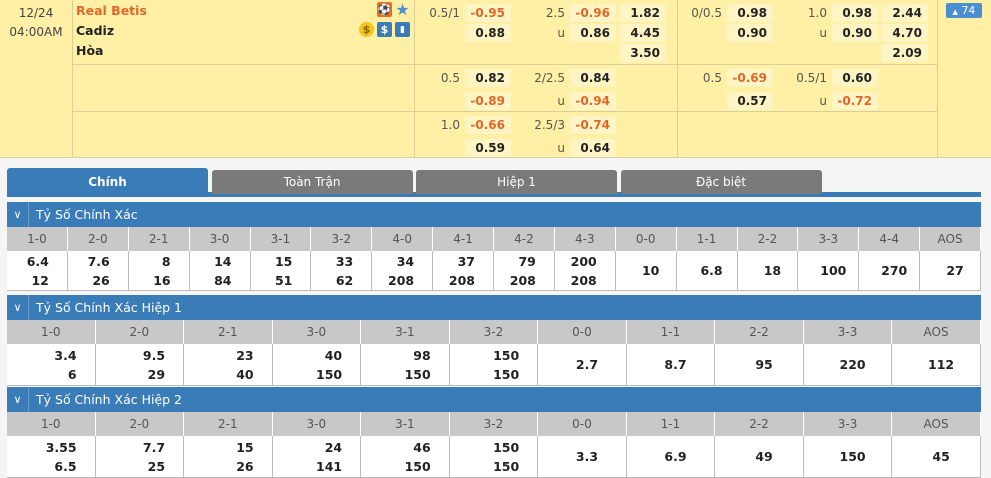 This screenshot has height=478, width=991. What do you see at coordinates (159, 271) in the screenshot?
I see `score-odds-cell: 8 16` at bounding box center [159, 271].